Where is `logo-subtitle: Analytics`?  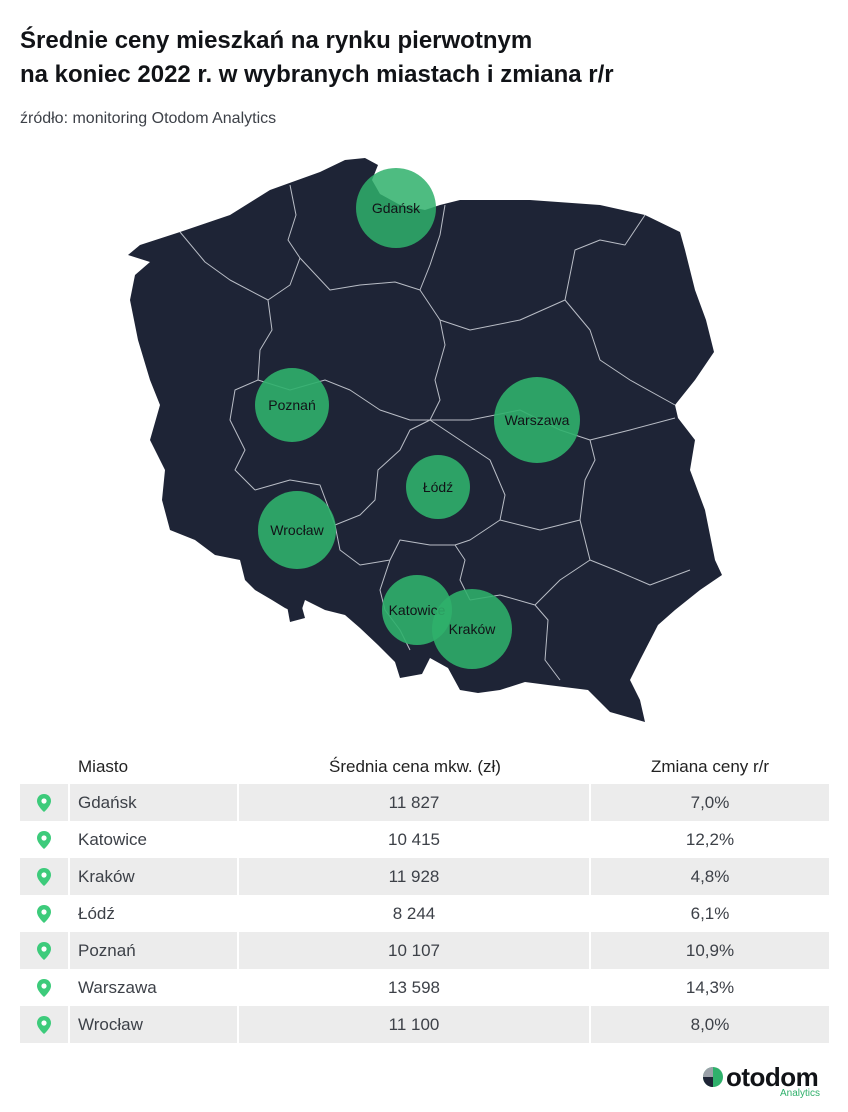
logo-subtitle: Analytics is located at coordinates (799, 1093).